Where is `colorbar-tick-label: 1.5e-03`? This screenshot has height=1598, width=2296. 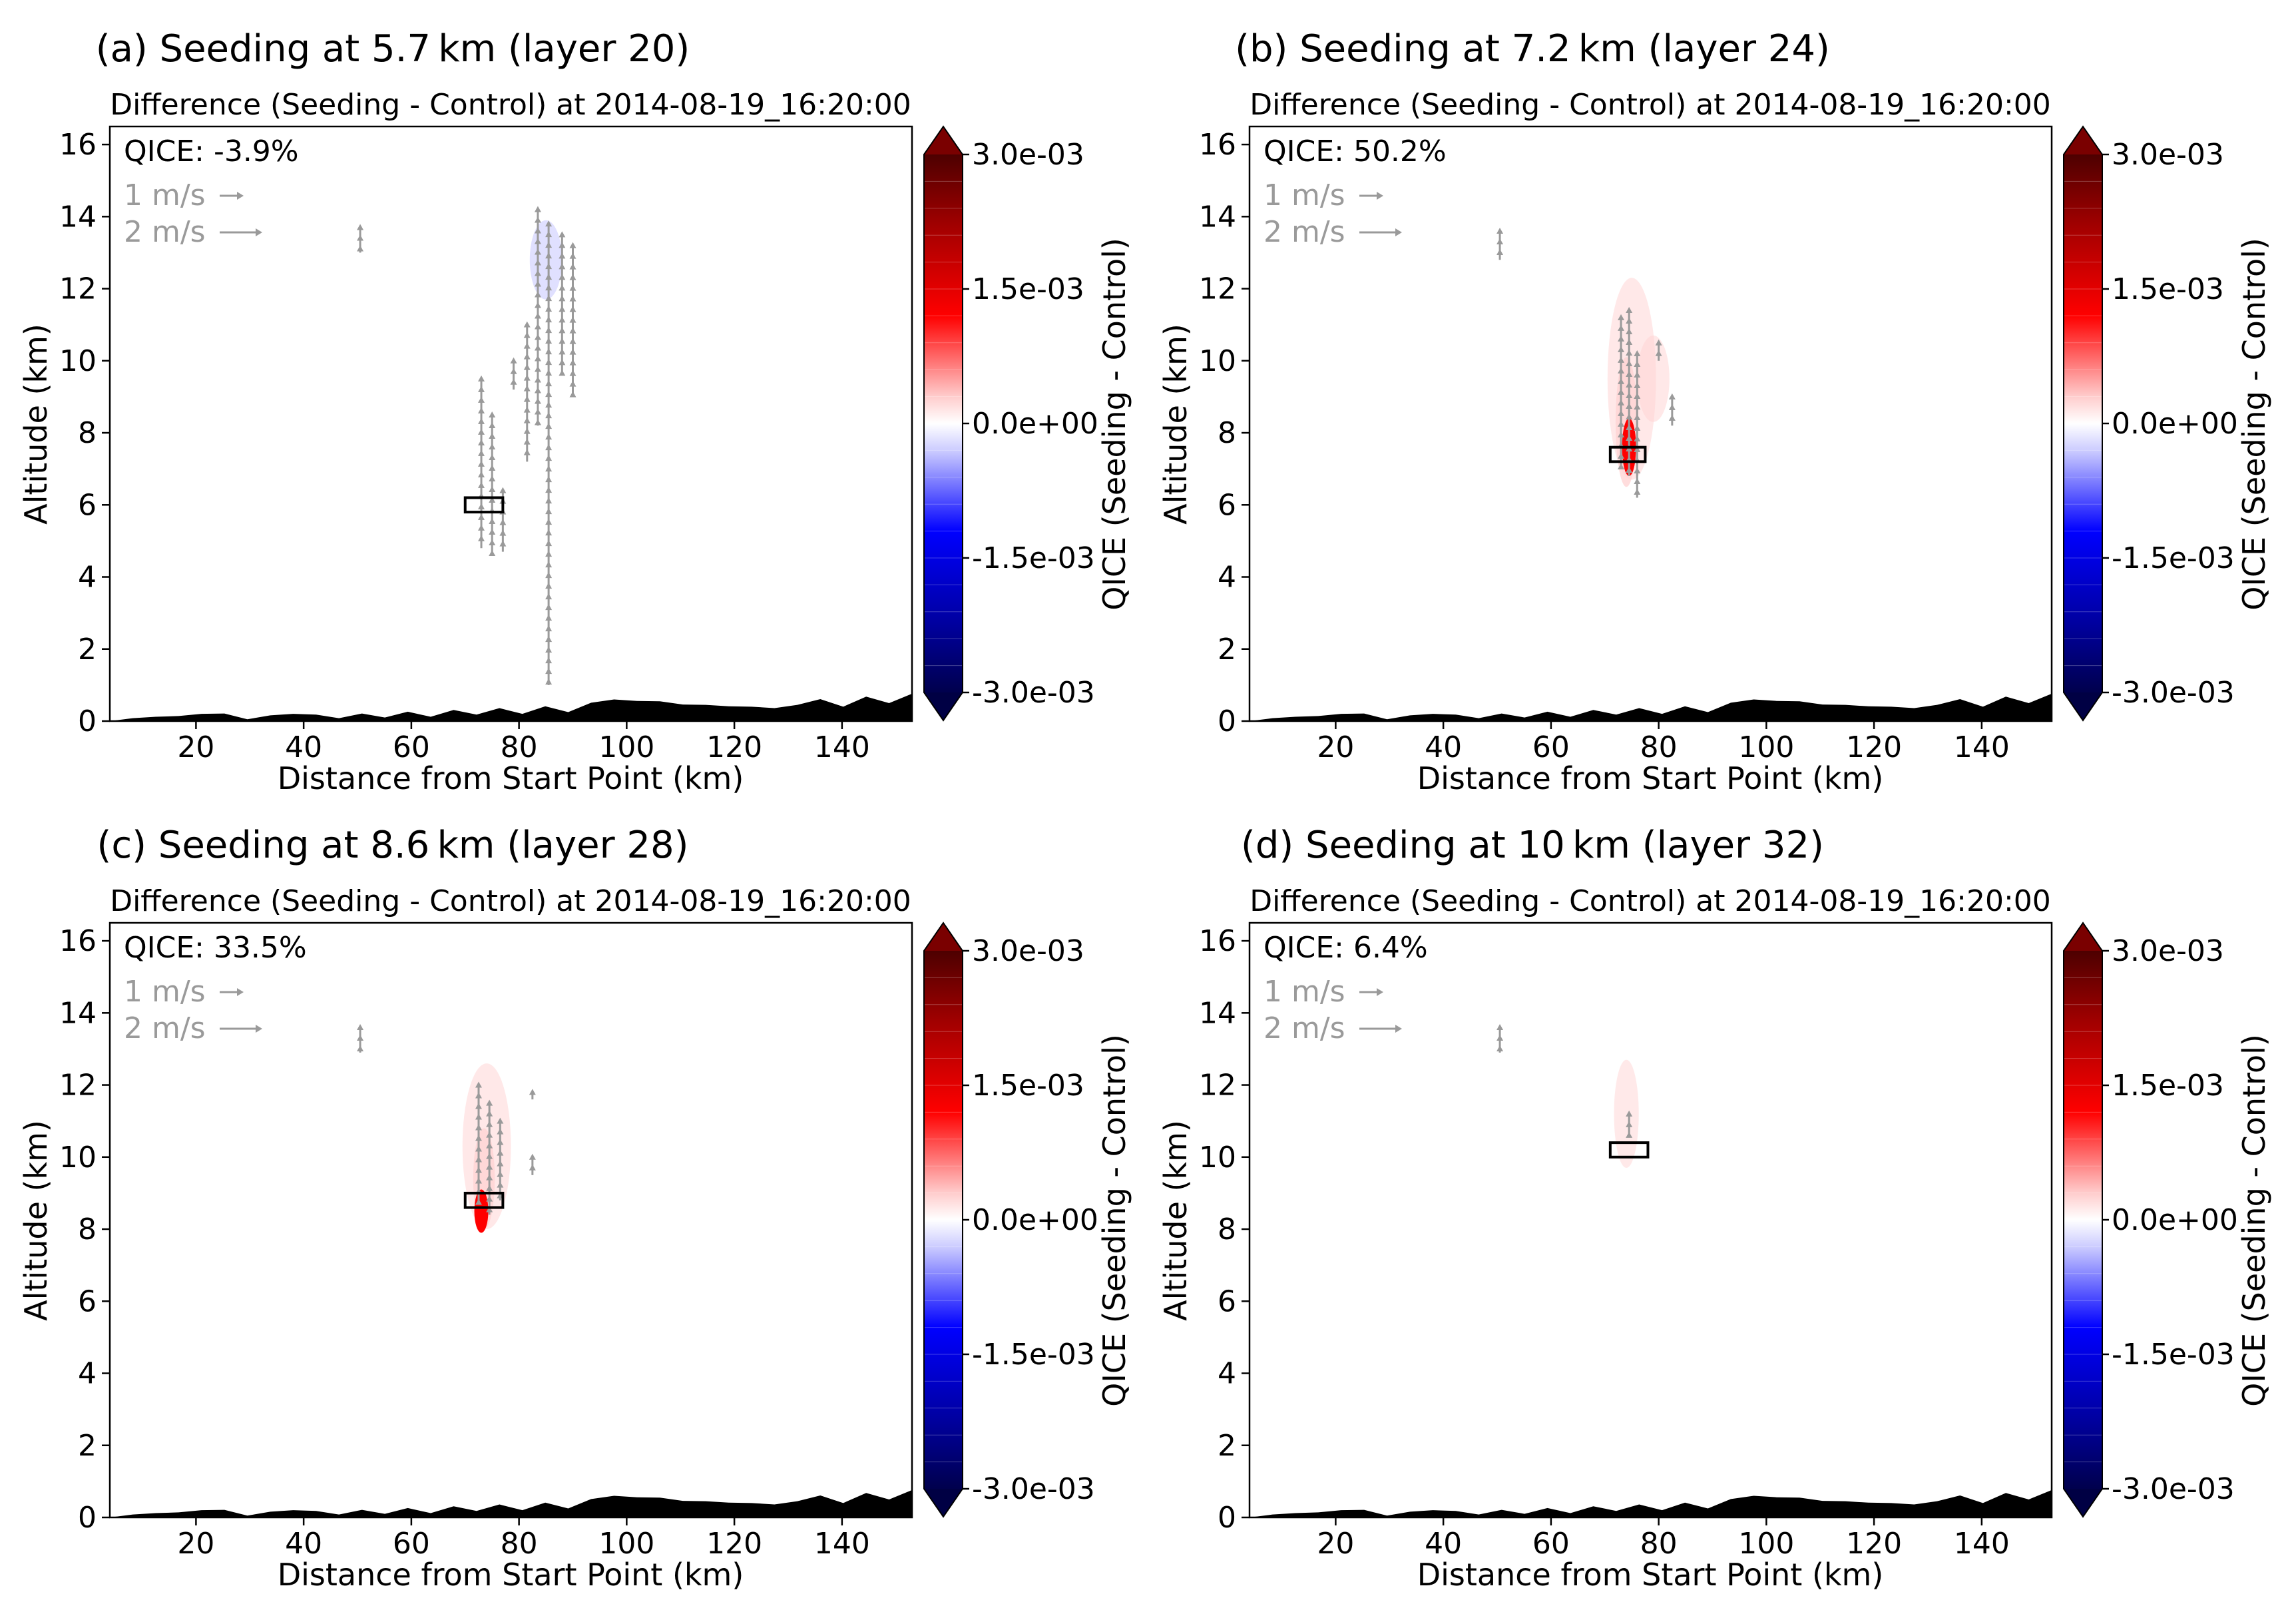 colorbar-tick-label: 1.5e-03 is located at coordinates (2168, 289).